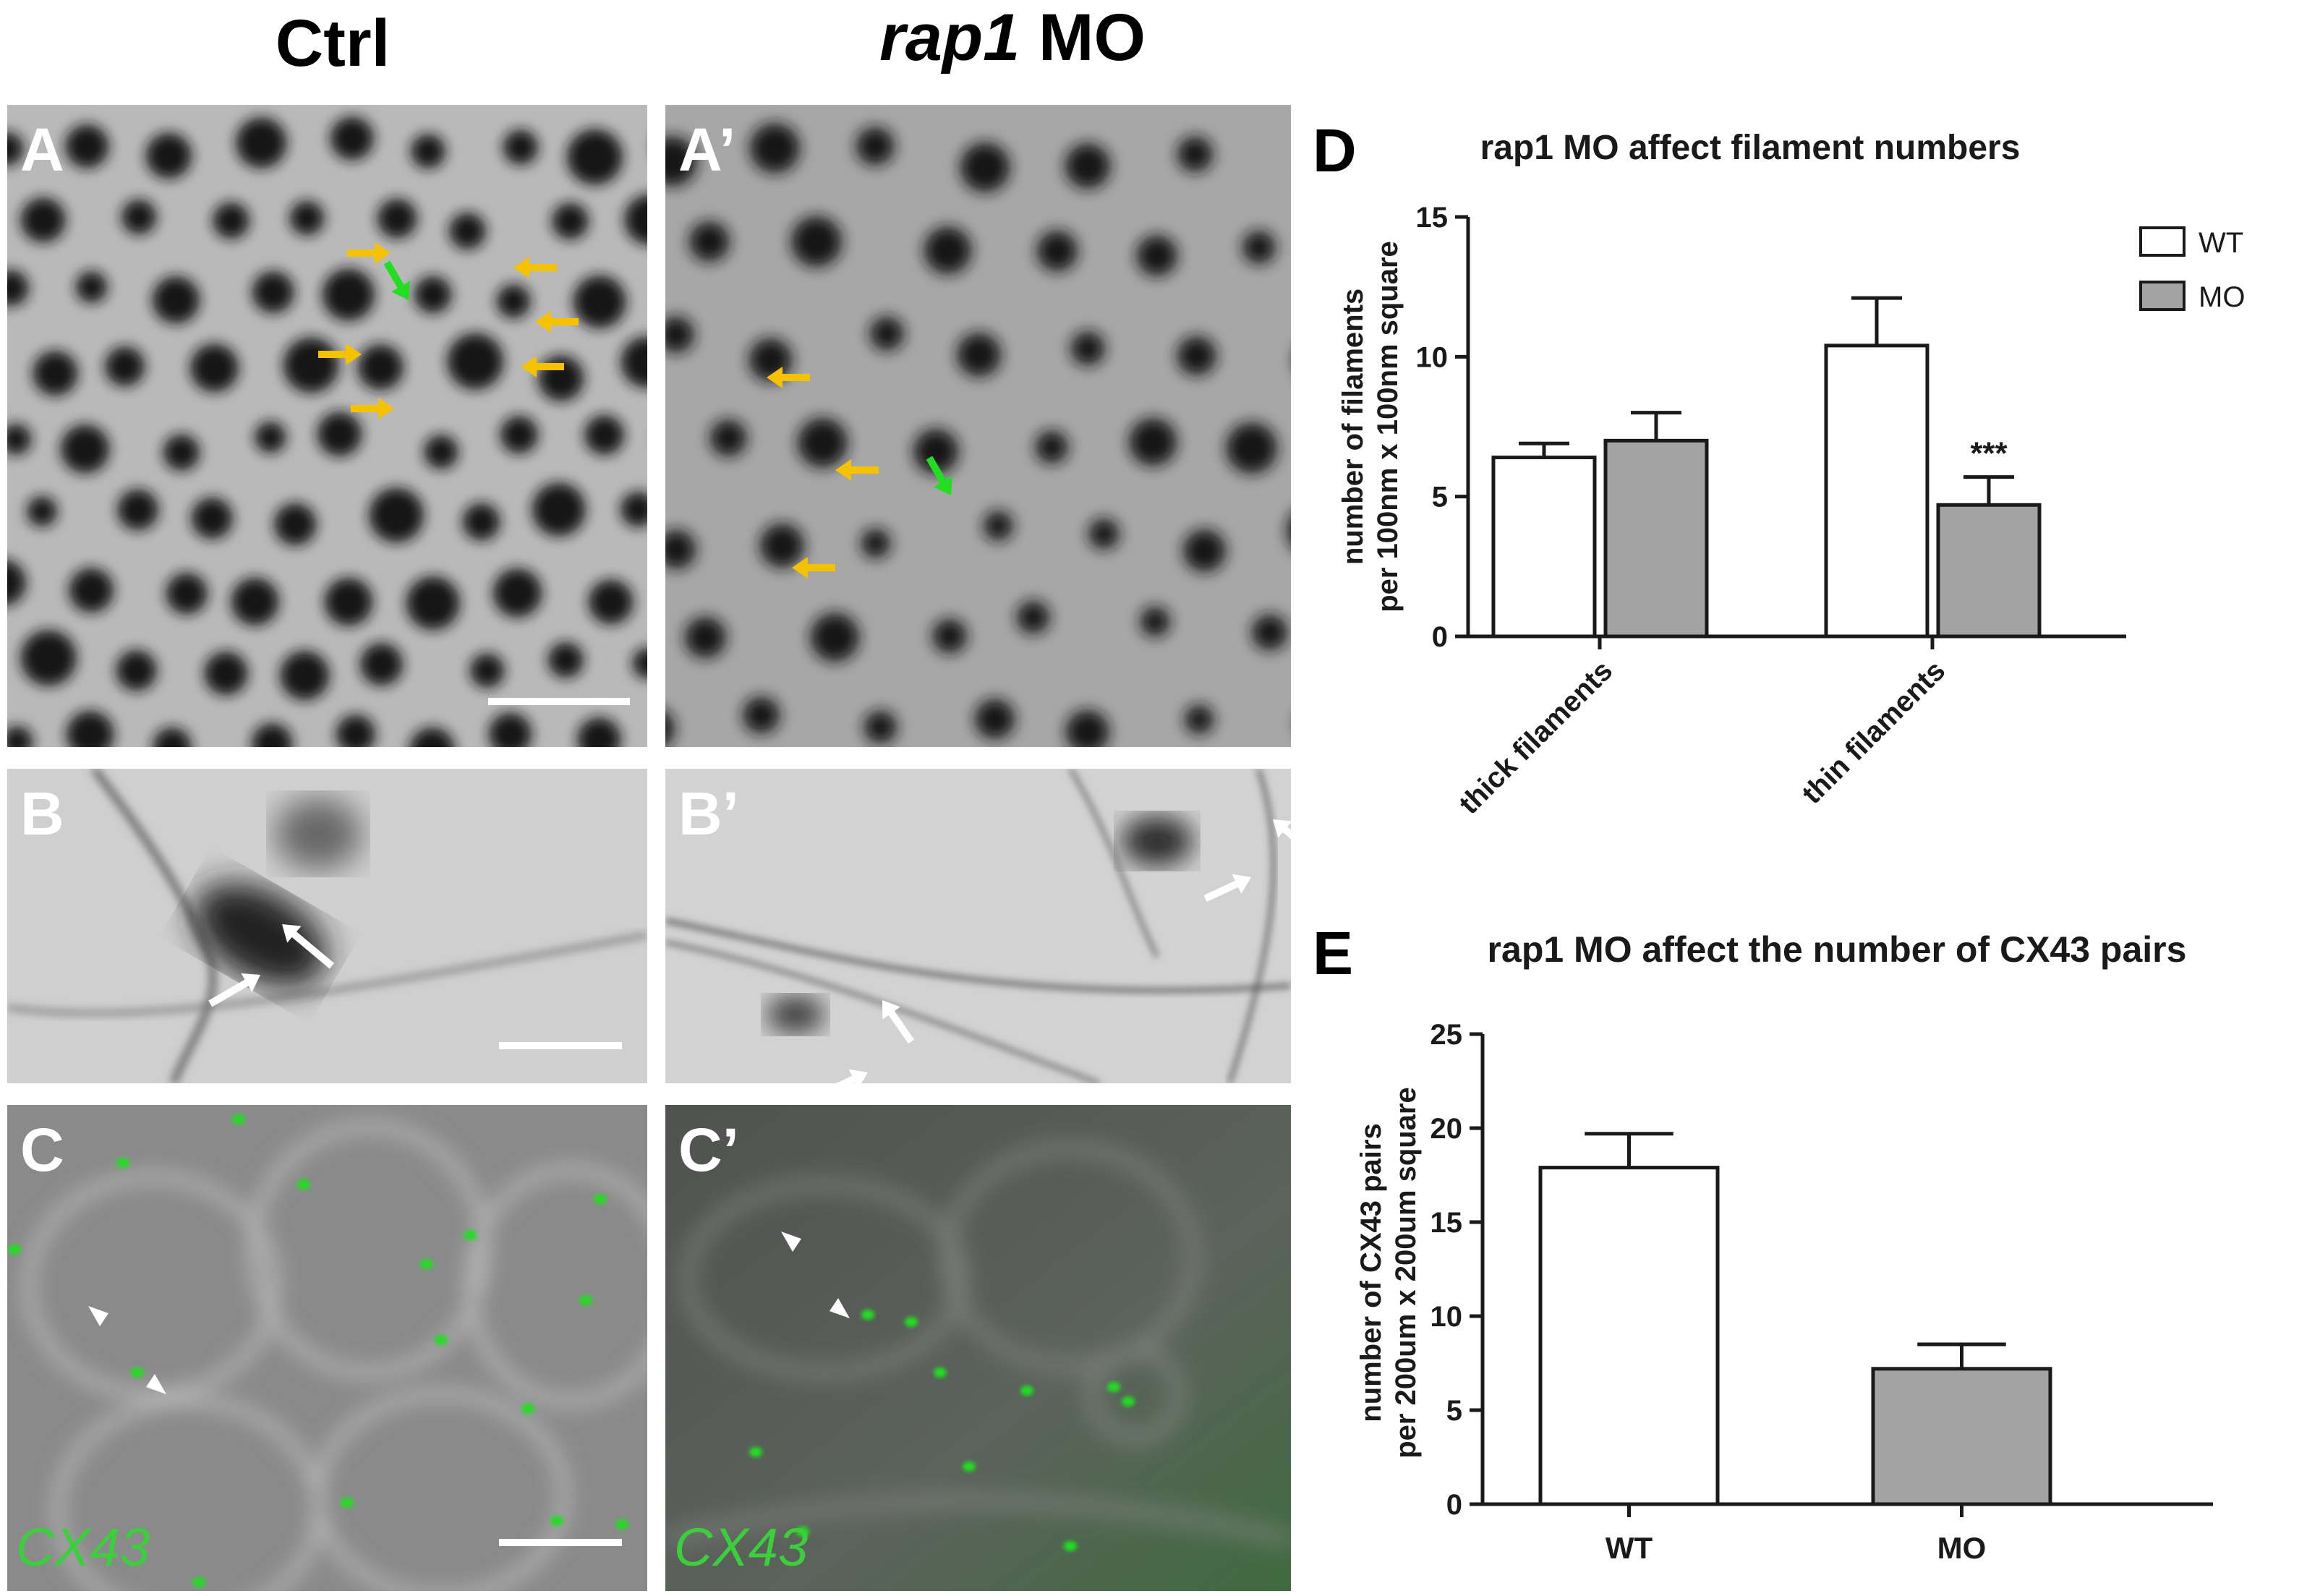 This screenshot has width=2307, height=1596. I want to click on y-tick-label: 20, so click(1446, 1129).